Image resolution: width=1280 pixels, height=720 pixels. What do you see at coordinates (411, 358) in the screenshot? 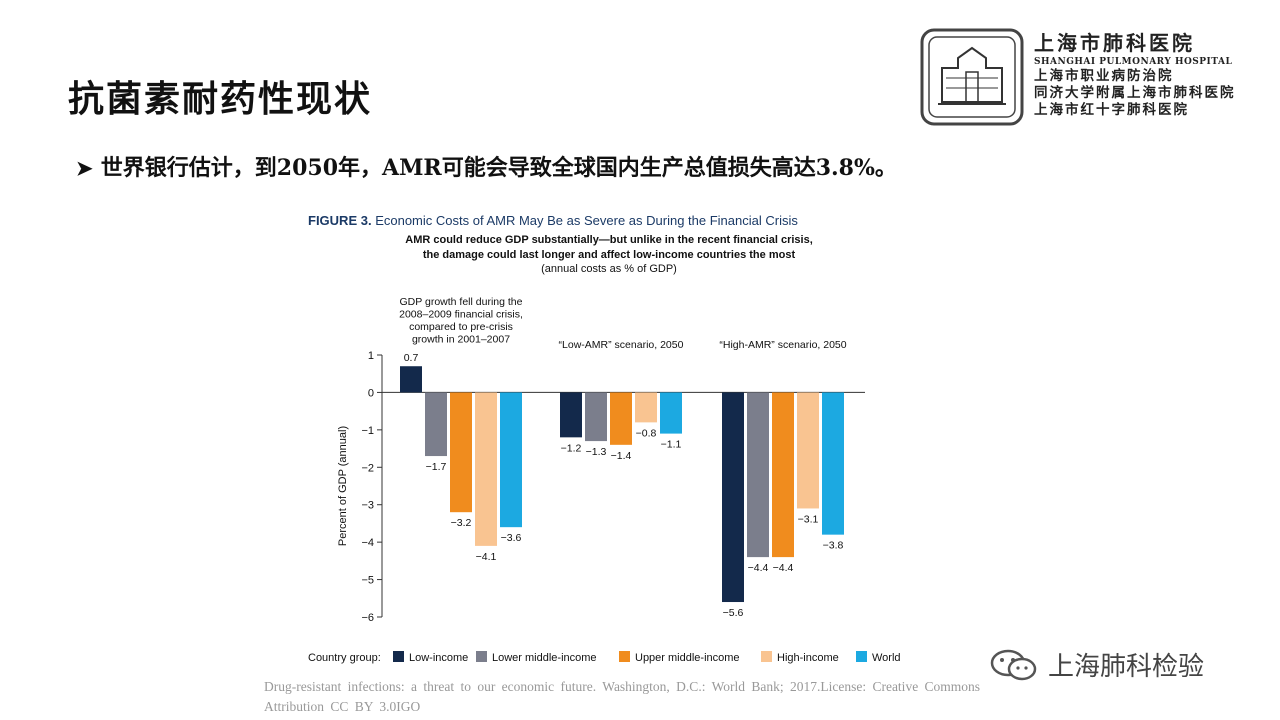
I see `bar-value-label: 0.7` at bounding box center [411, 358].